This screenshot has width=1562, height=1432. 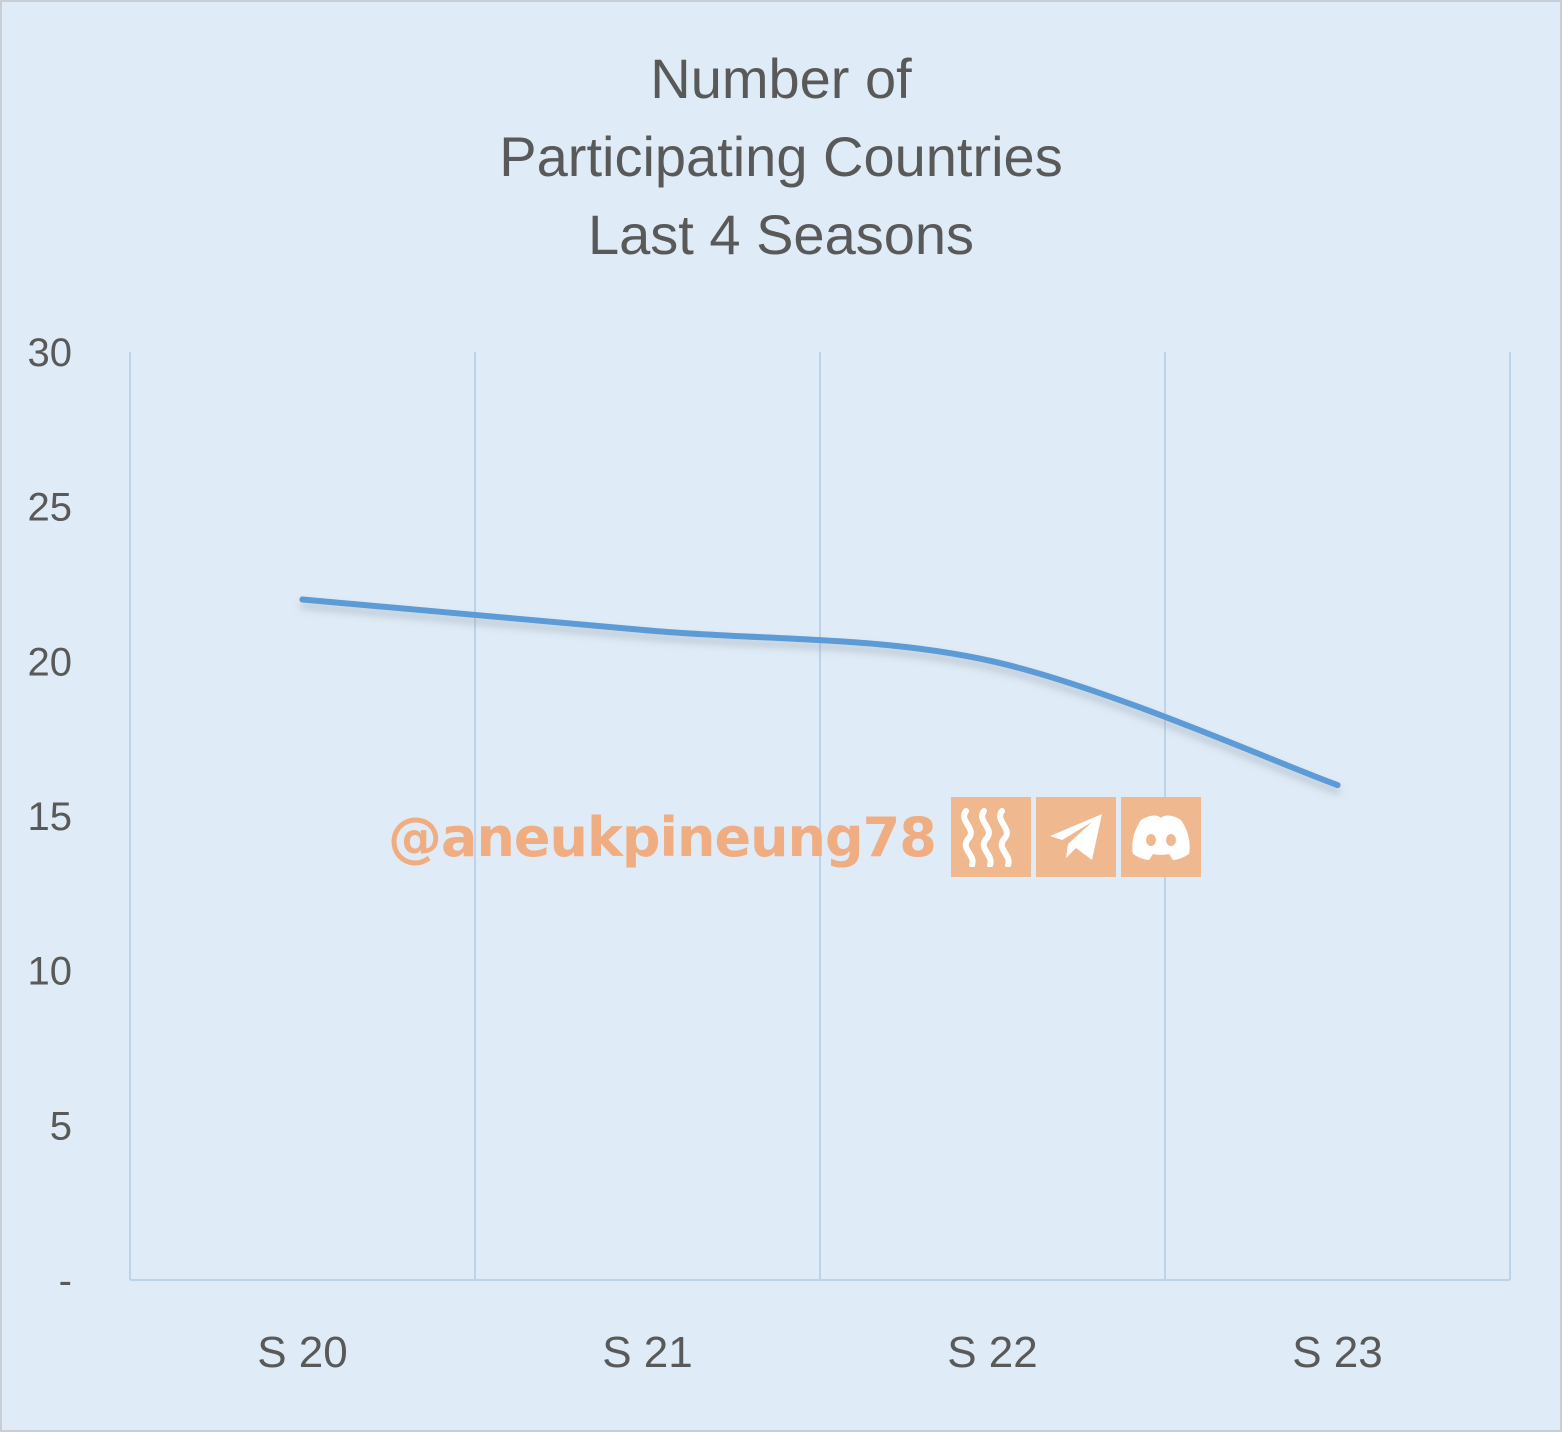 What do you see at coordinates (662, 837) in the screenshot?
I see `watermark-handle: @aneukpineung78` at bounding box center [662, 837].